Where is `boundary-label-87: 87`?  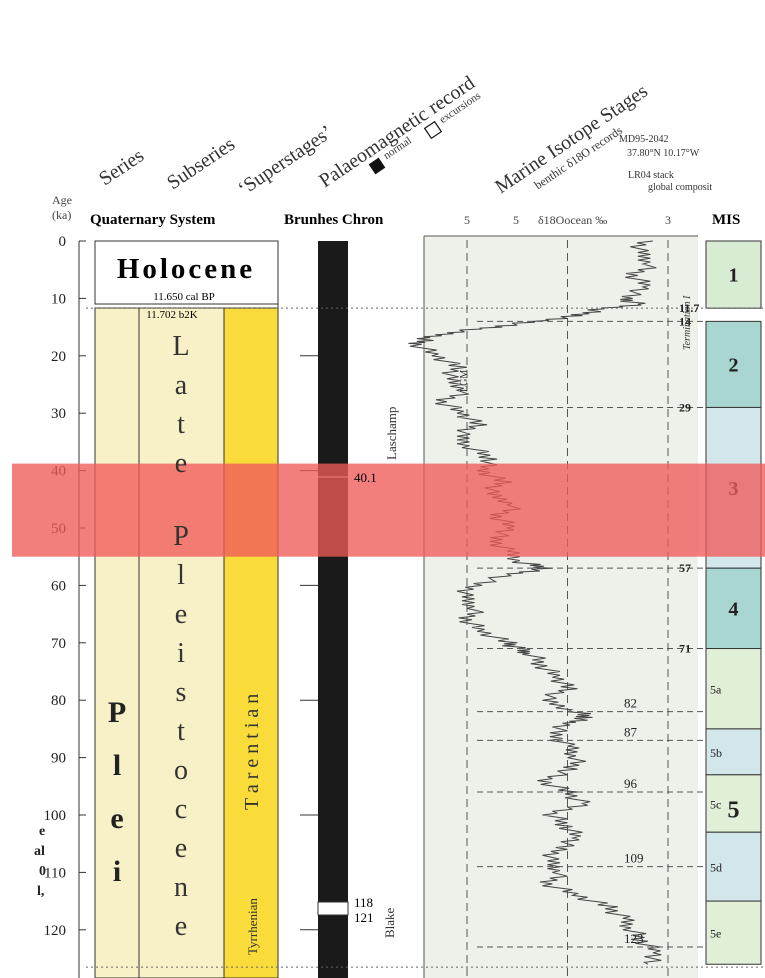 boundary-label-87: 87 is located at coordinates (631, 731).